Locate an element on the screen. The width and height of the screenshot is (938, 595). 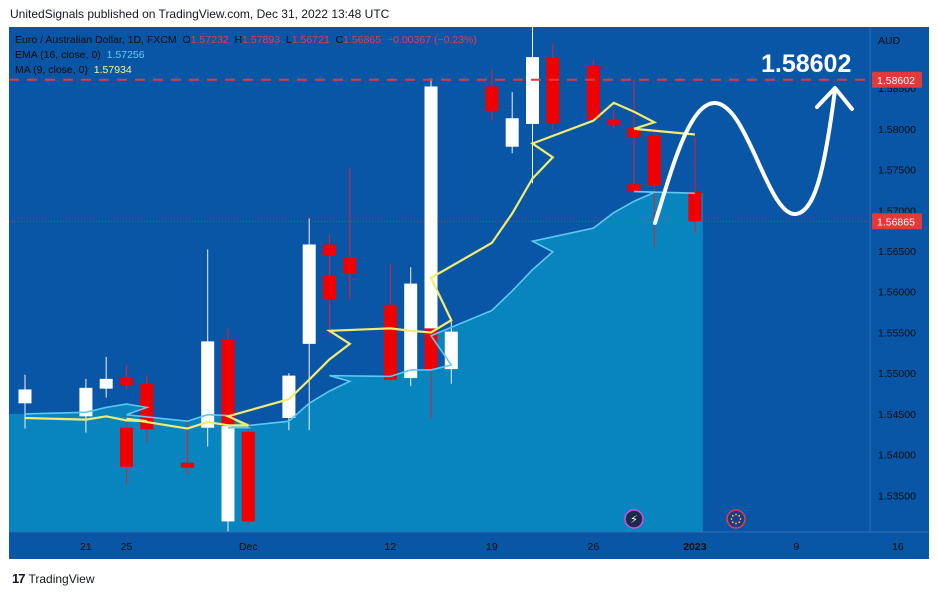
axis-unit-label: AUD is located at coordinates (889, 41).